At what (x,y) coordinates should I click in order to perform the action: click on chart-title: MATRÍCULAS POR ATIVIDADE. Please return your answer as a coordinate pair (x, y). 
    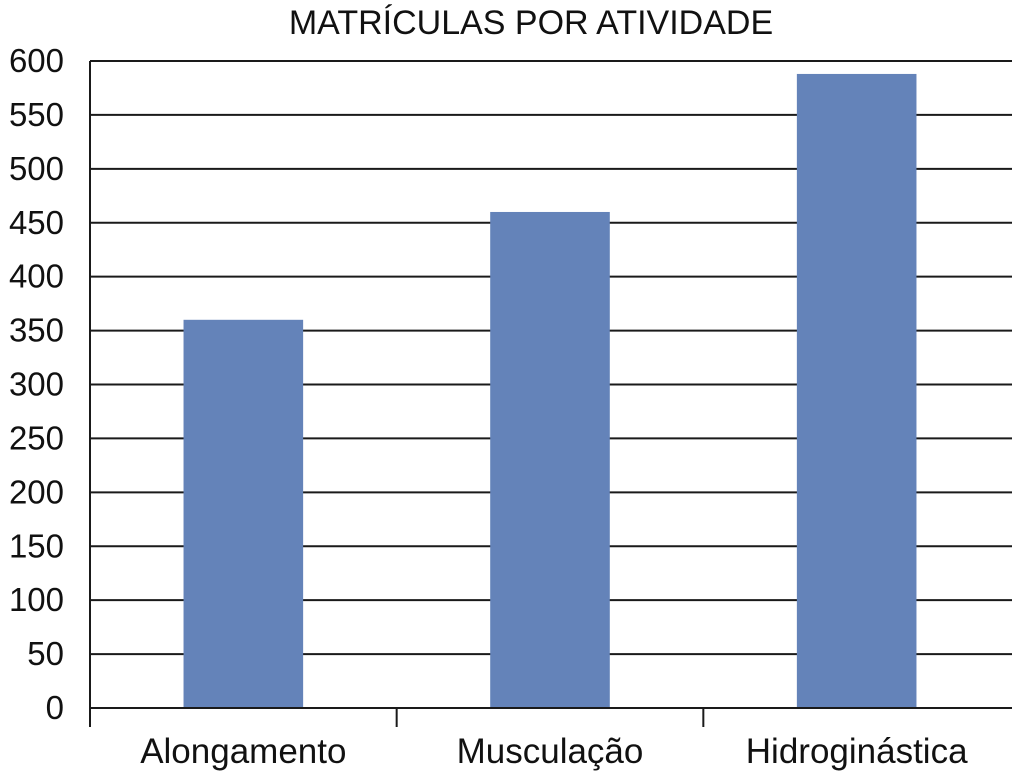
    Looking at the image, I should click on (531, 23).